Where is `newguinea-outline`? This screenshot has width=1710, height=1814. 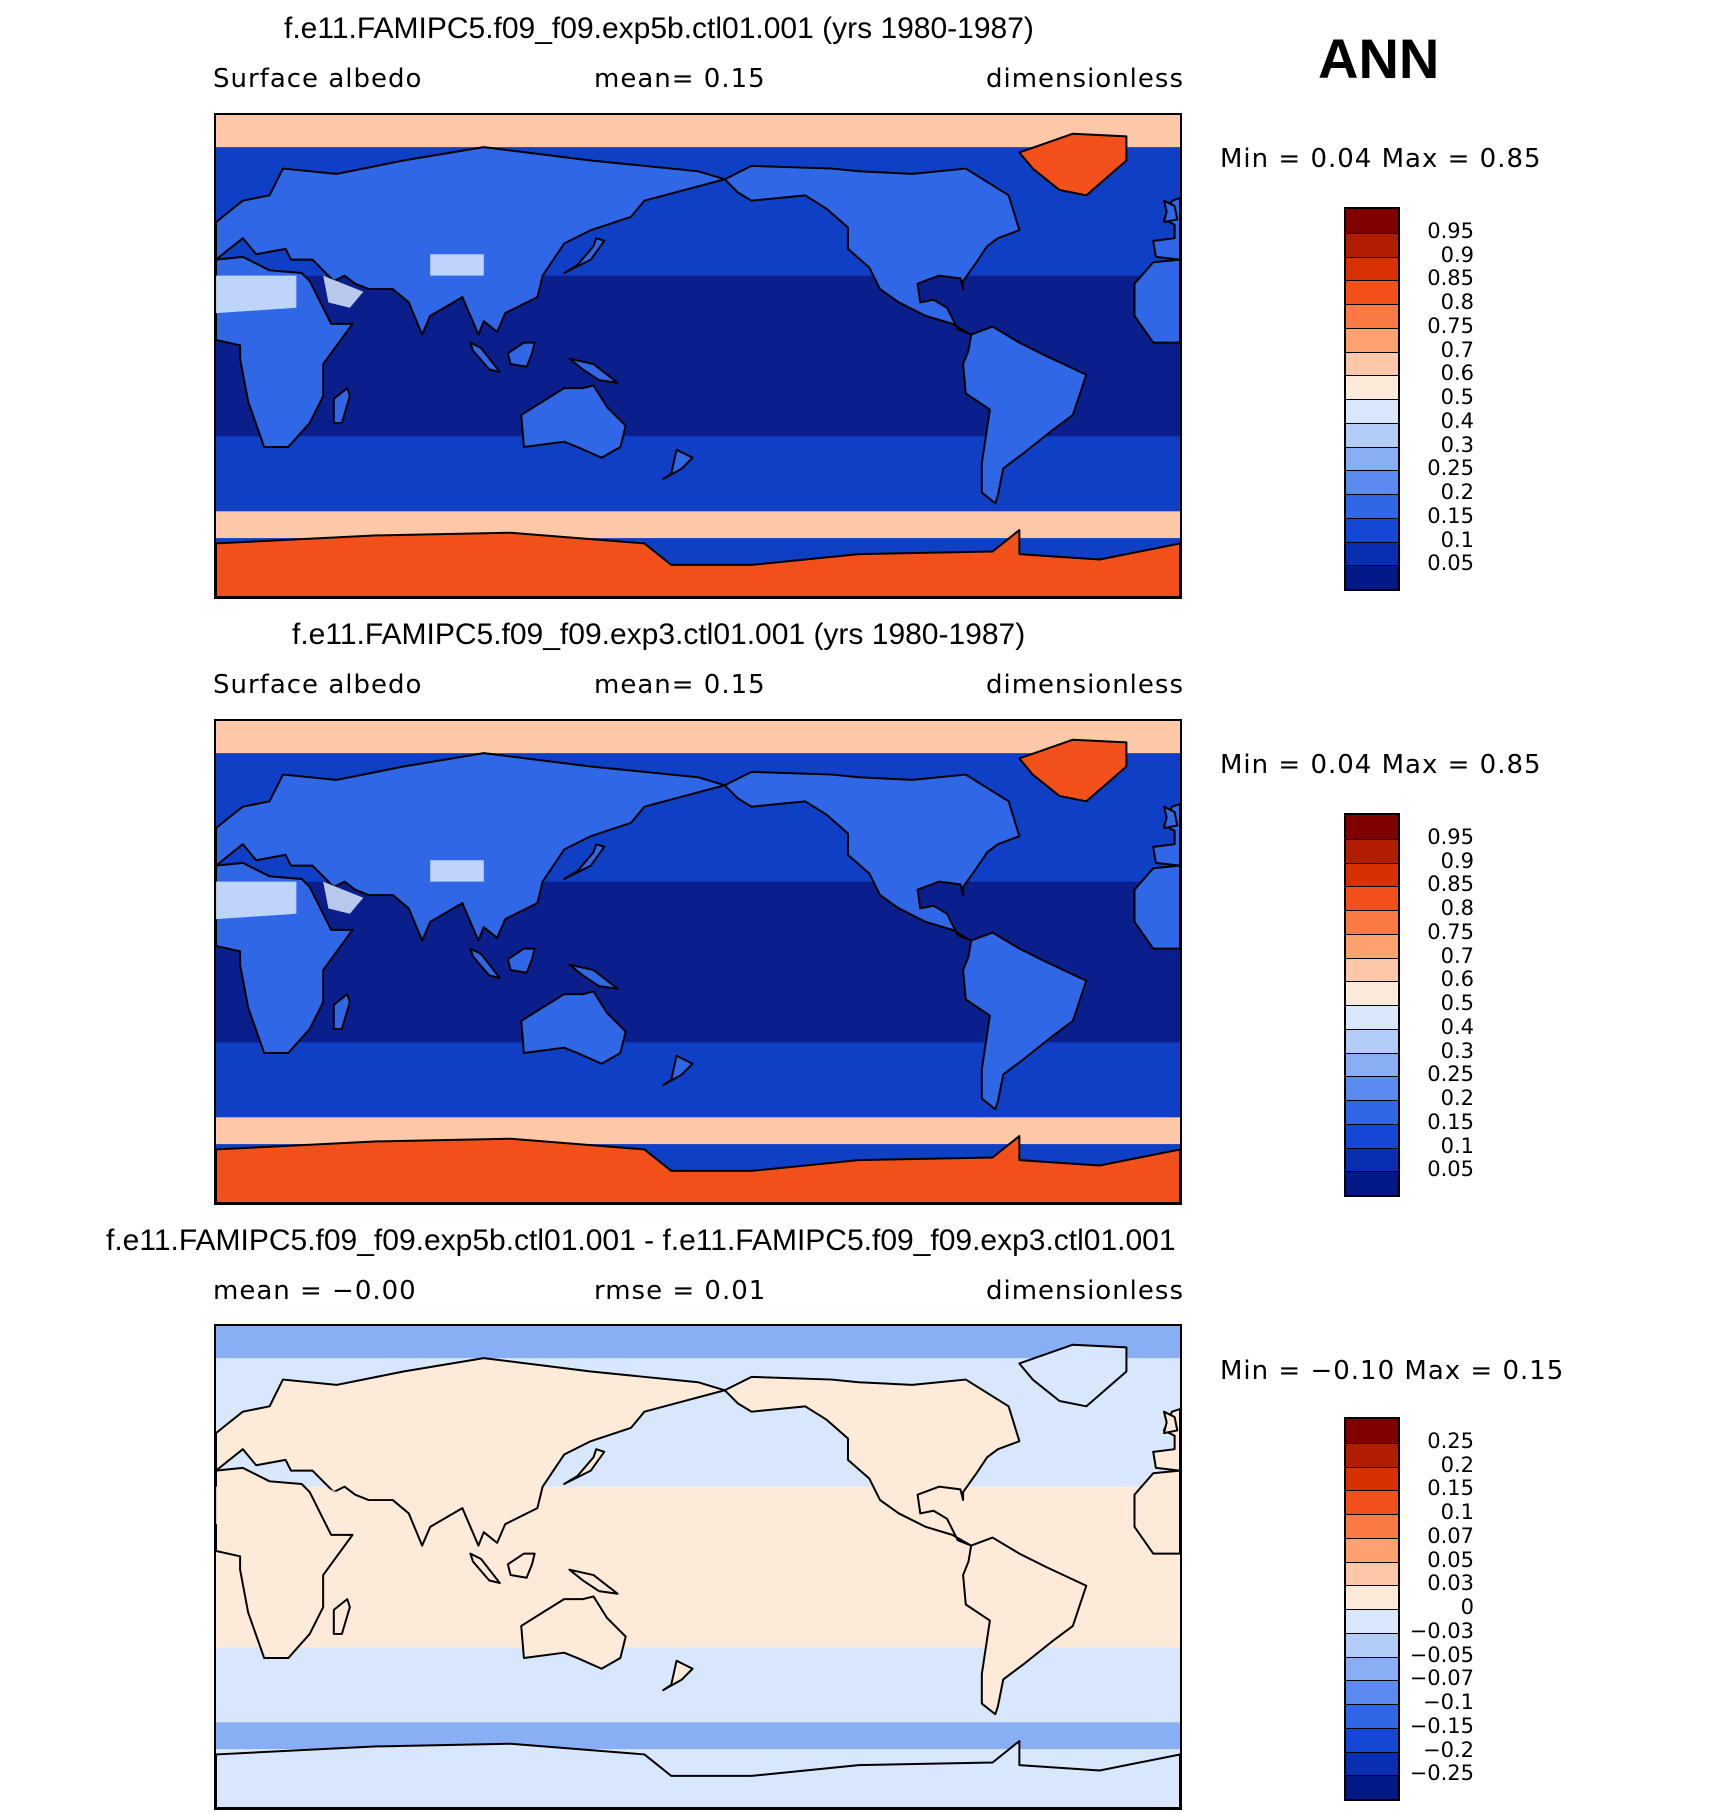
newguinea-outline is located at coordinates (593, 370).